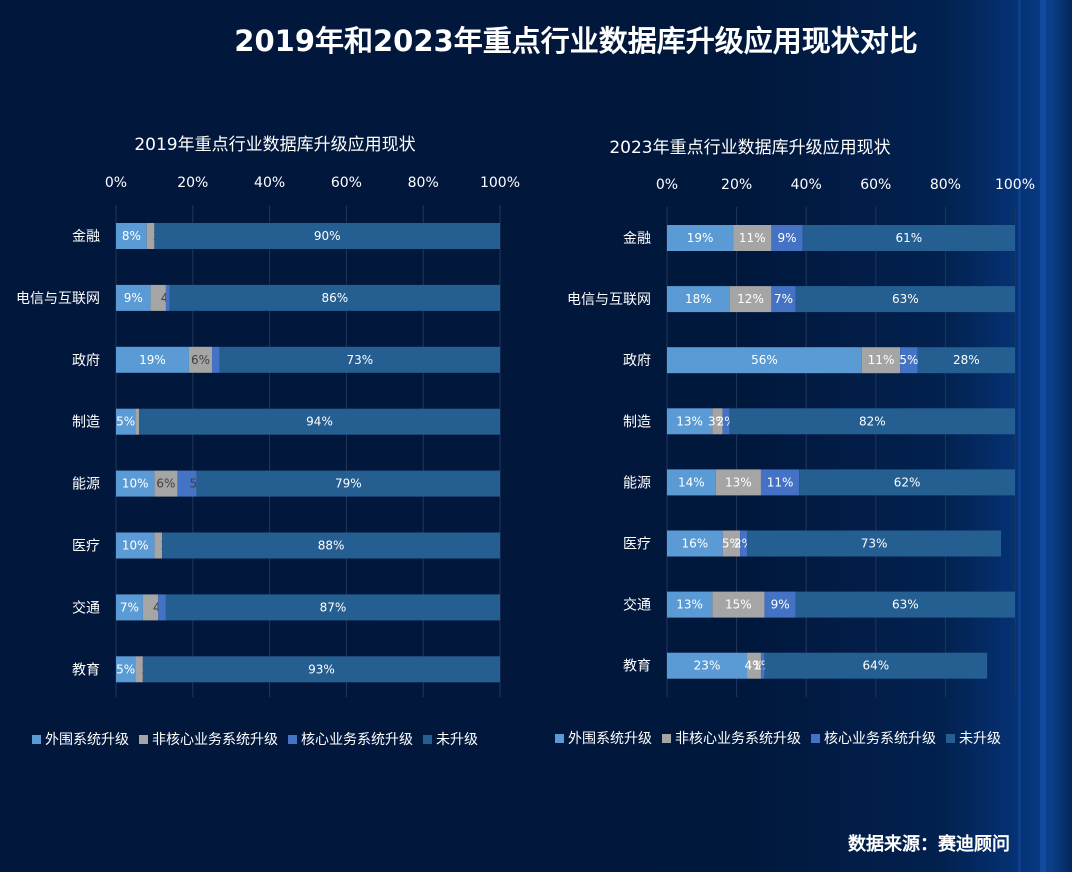 The width and height of the screenshot is (1072, 872). What do you see at coordinates (637, 361) in the screenshot?
I see `category-label: 政府` at bounding box center [637, 361].